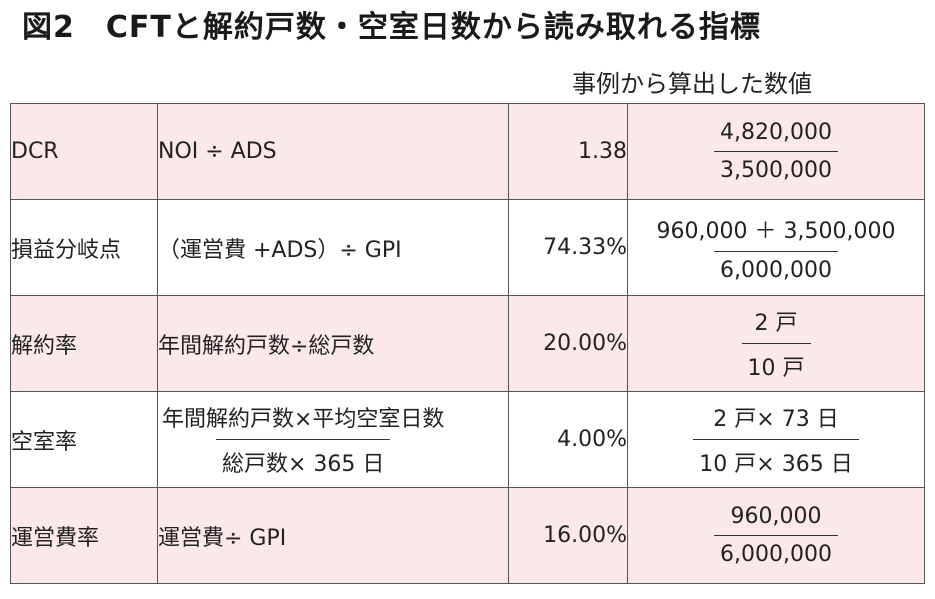 The image size is (935, 599). Describe the element at coordinates (568, 247) in the screenshot. I see `indicator-value: 74.33%` at that location.